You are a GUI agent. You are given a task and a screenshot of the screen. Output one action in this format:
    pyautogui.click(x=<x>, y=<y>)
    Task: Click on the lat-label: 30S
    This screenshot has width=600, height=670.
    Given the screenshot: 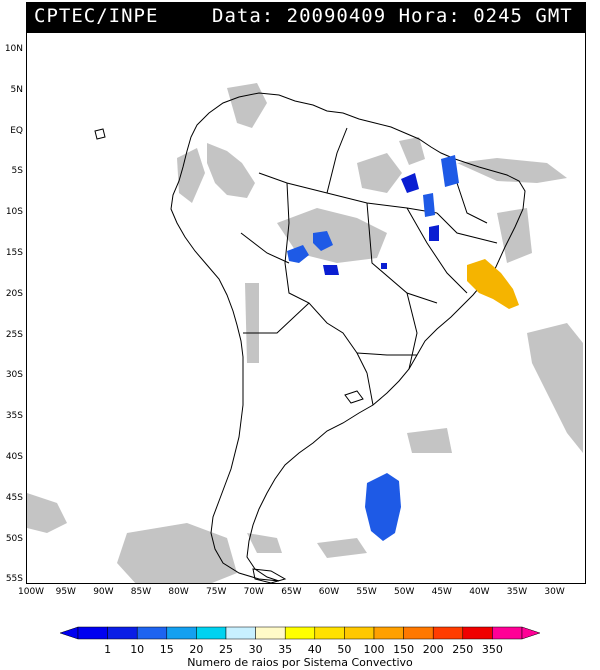 What is the action you would take?
    pyautogui.click(x=14, y=375)
    